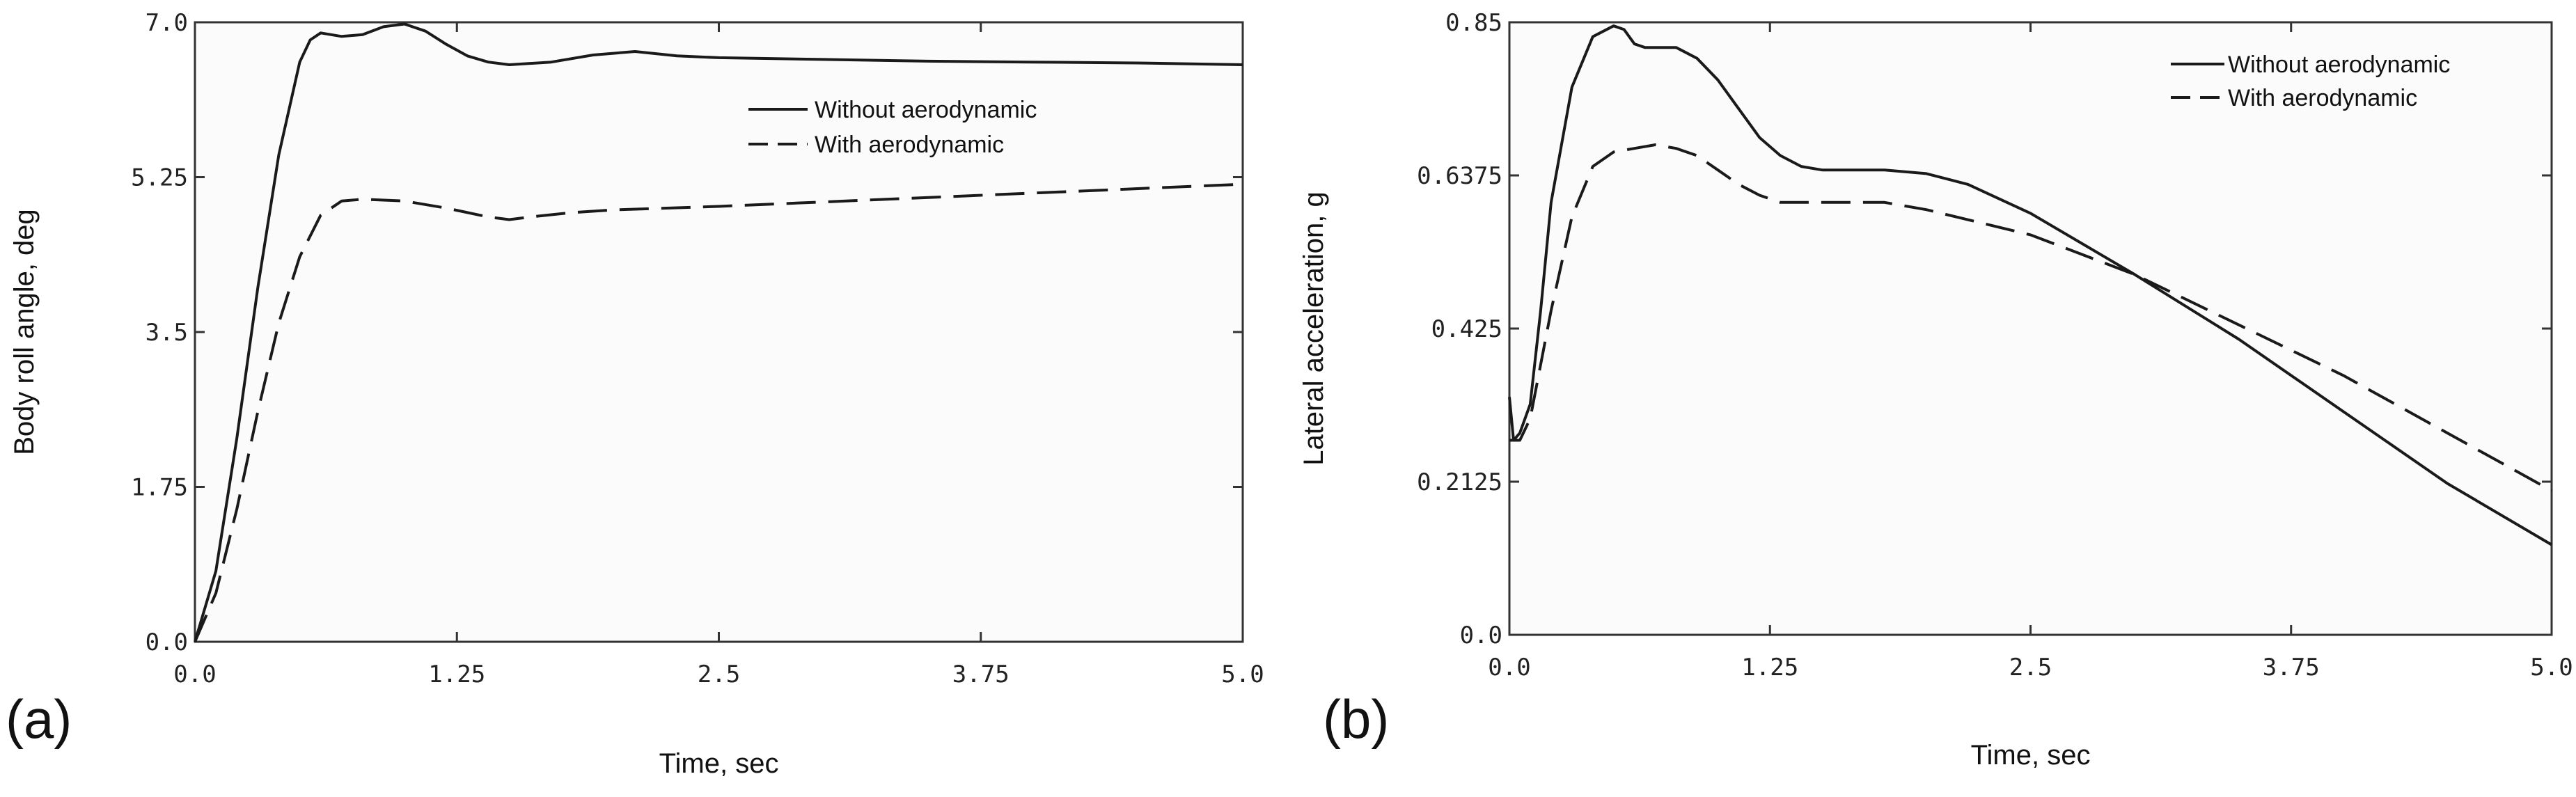 This screenshot has width=2576, height=797. Describe the element at coordinates (24, 332) in the screenshot. I see `y-axis-label: Body roll angle, deg` at that location.